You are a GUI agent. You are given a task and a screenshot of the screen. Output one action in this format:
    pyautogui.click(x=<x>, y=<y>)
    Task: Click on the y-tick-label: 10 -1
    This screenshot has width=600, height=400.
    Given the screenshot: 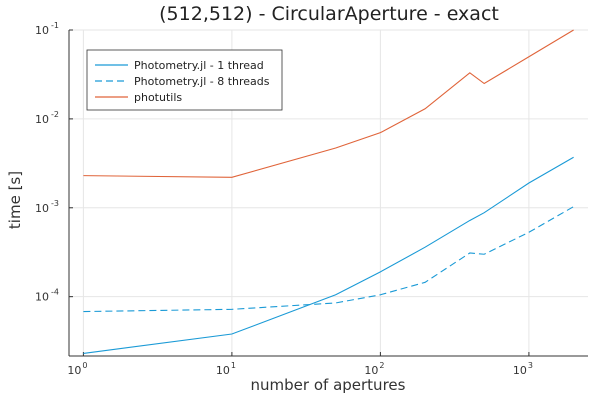 What is the action you would take?
    pyautogui.click(x=47, y=29)
    